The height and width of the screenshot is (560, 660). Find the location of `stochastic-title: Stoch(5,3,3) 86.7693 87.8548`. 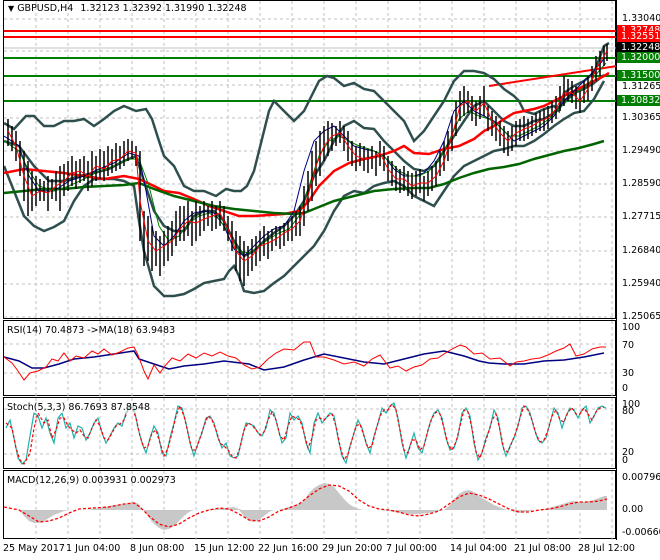

stochastic-title: Stoch(5,3,3) 86.7693 87.8548 is located at coordinates (79, 407).